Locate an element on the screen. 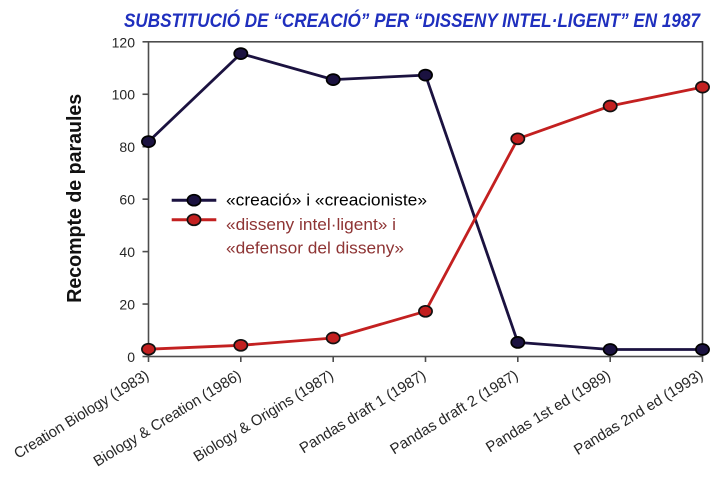 This screenshot has height=485, width=721. svg-text: Recompte de paraules is located at coordinates (75, 198).